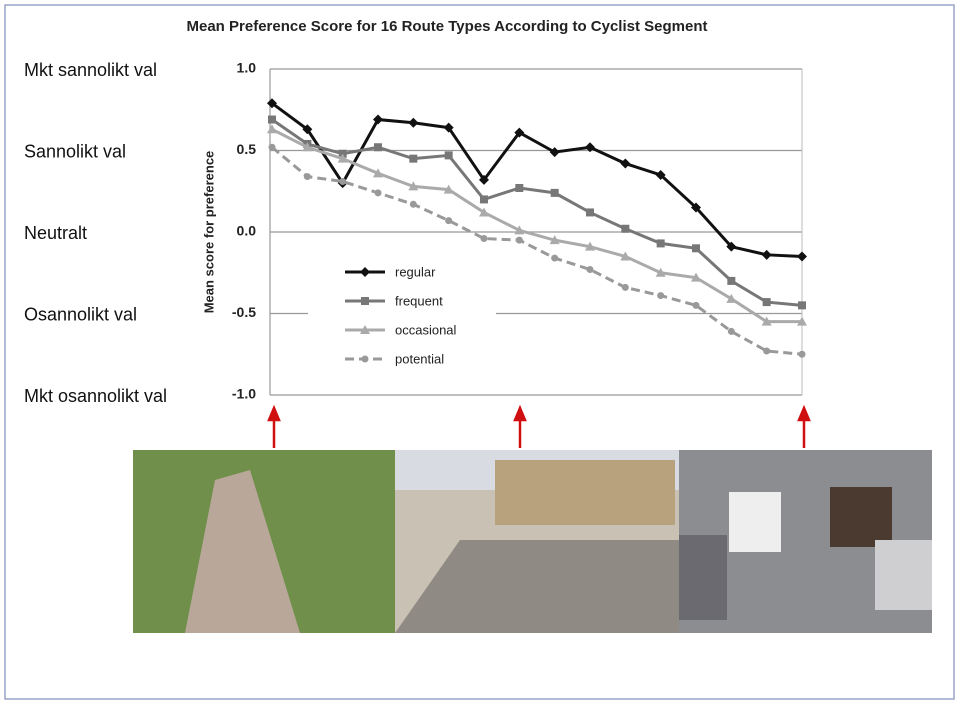  Describe the element at coordinates (244, 312) in the screenshot. I see `y-tick-label: -0.5` at that location.